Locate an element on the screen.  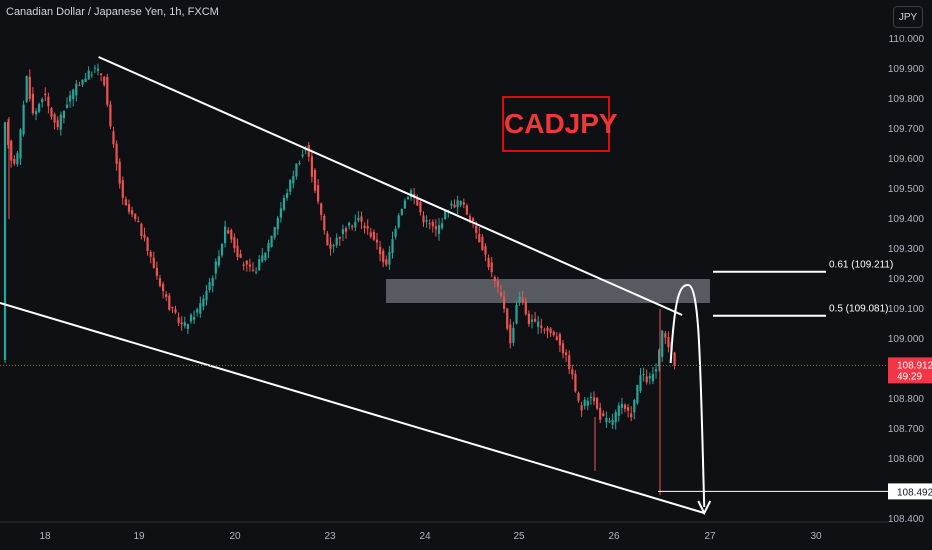
fib-level-label: 0.5 (109.081) is located at coordinates (859, 309).